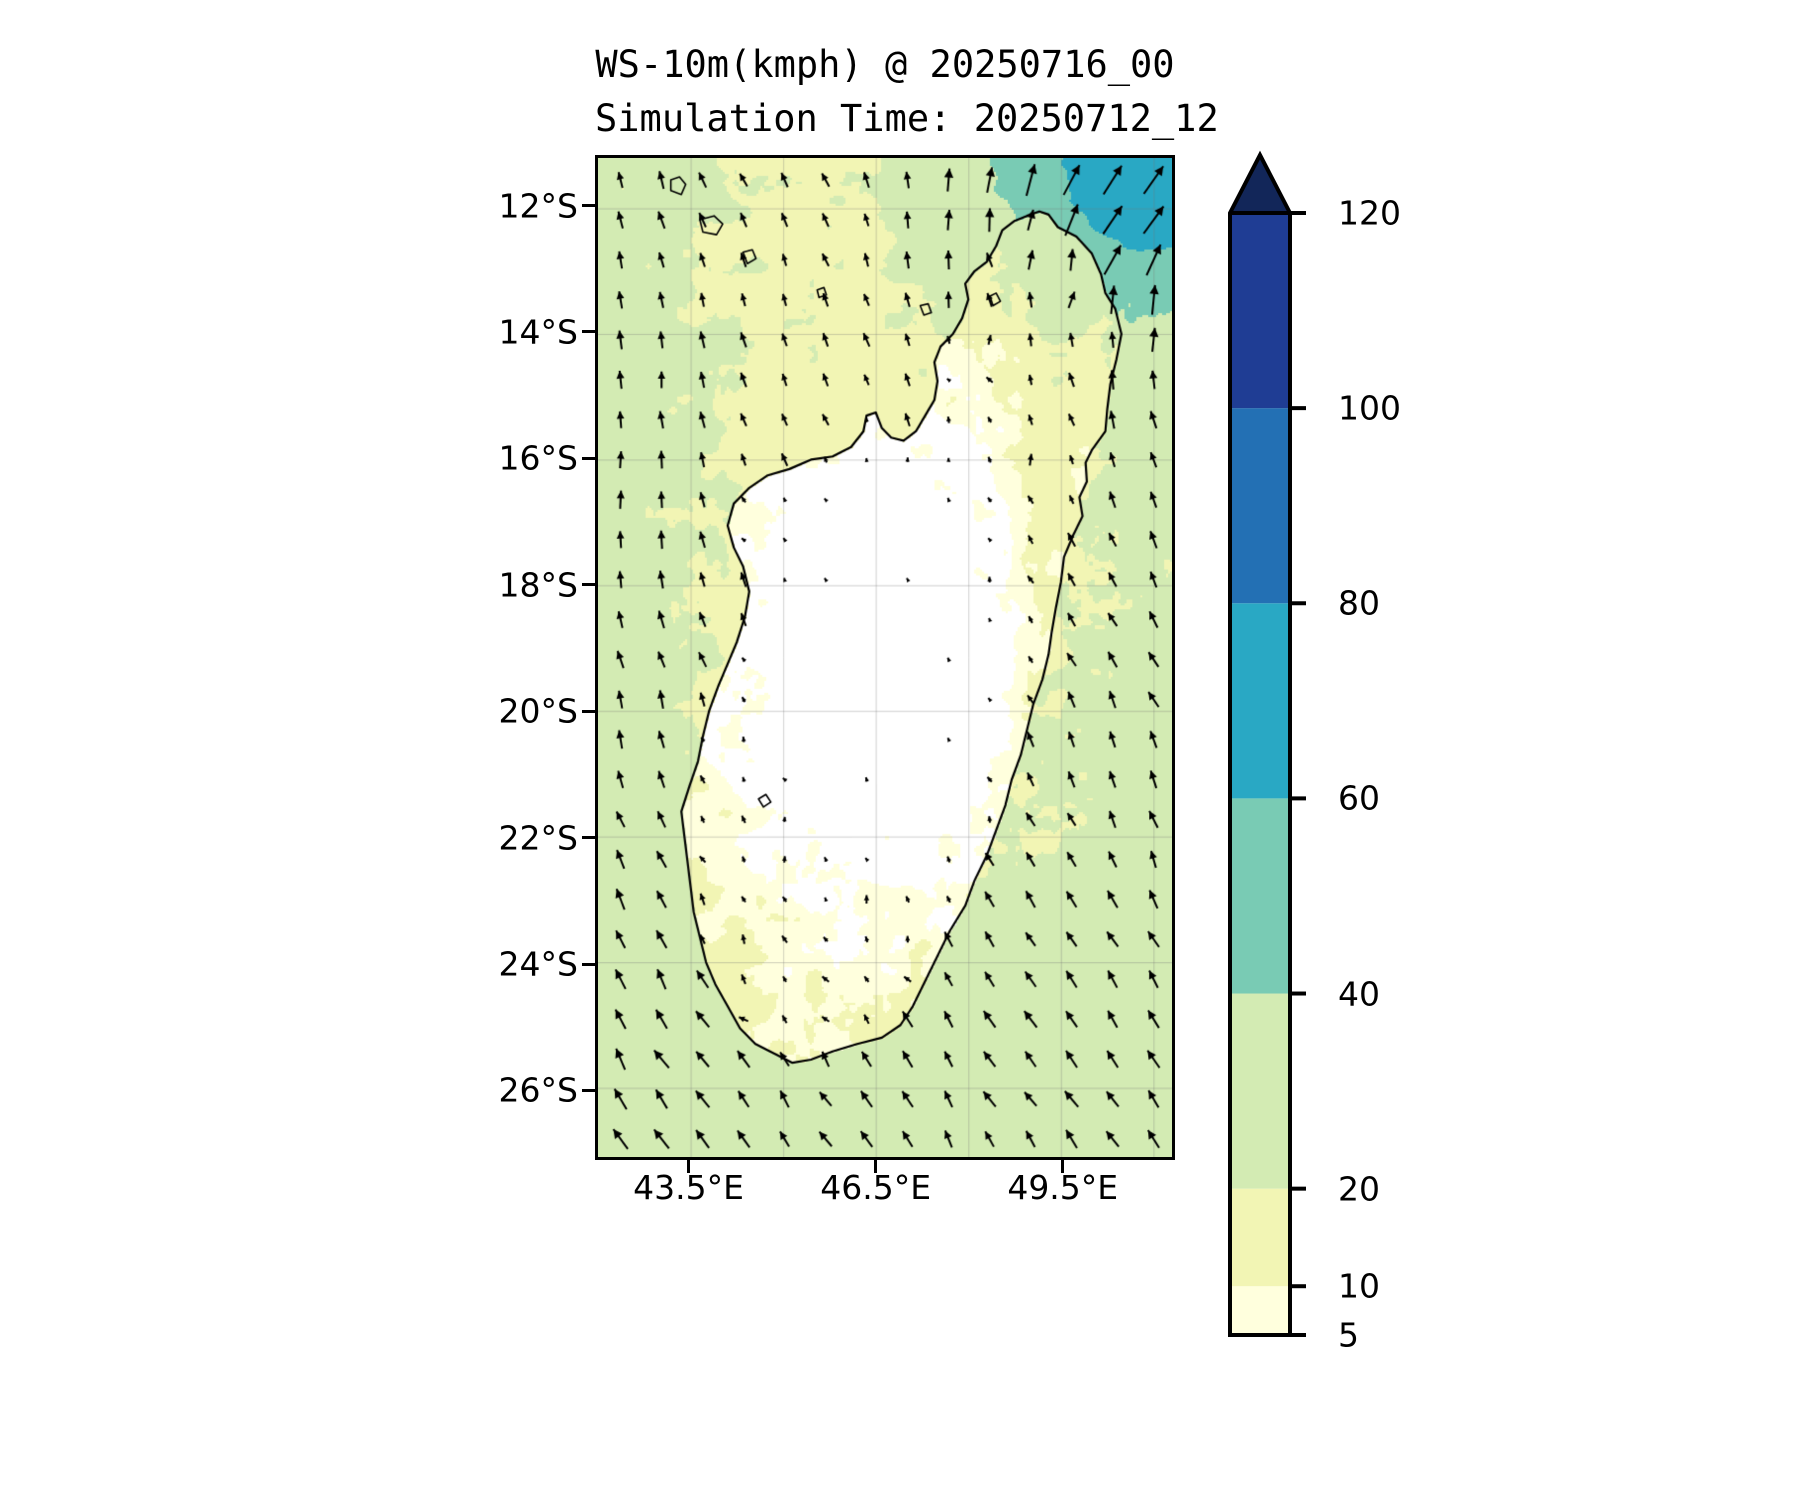 This screenshot has height=1500, width=1800. Describe the element at coordinates (1348, 1335) in the screenshot. I see `colorbar-tick-label: 5` at that location.